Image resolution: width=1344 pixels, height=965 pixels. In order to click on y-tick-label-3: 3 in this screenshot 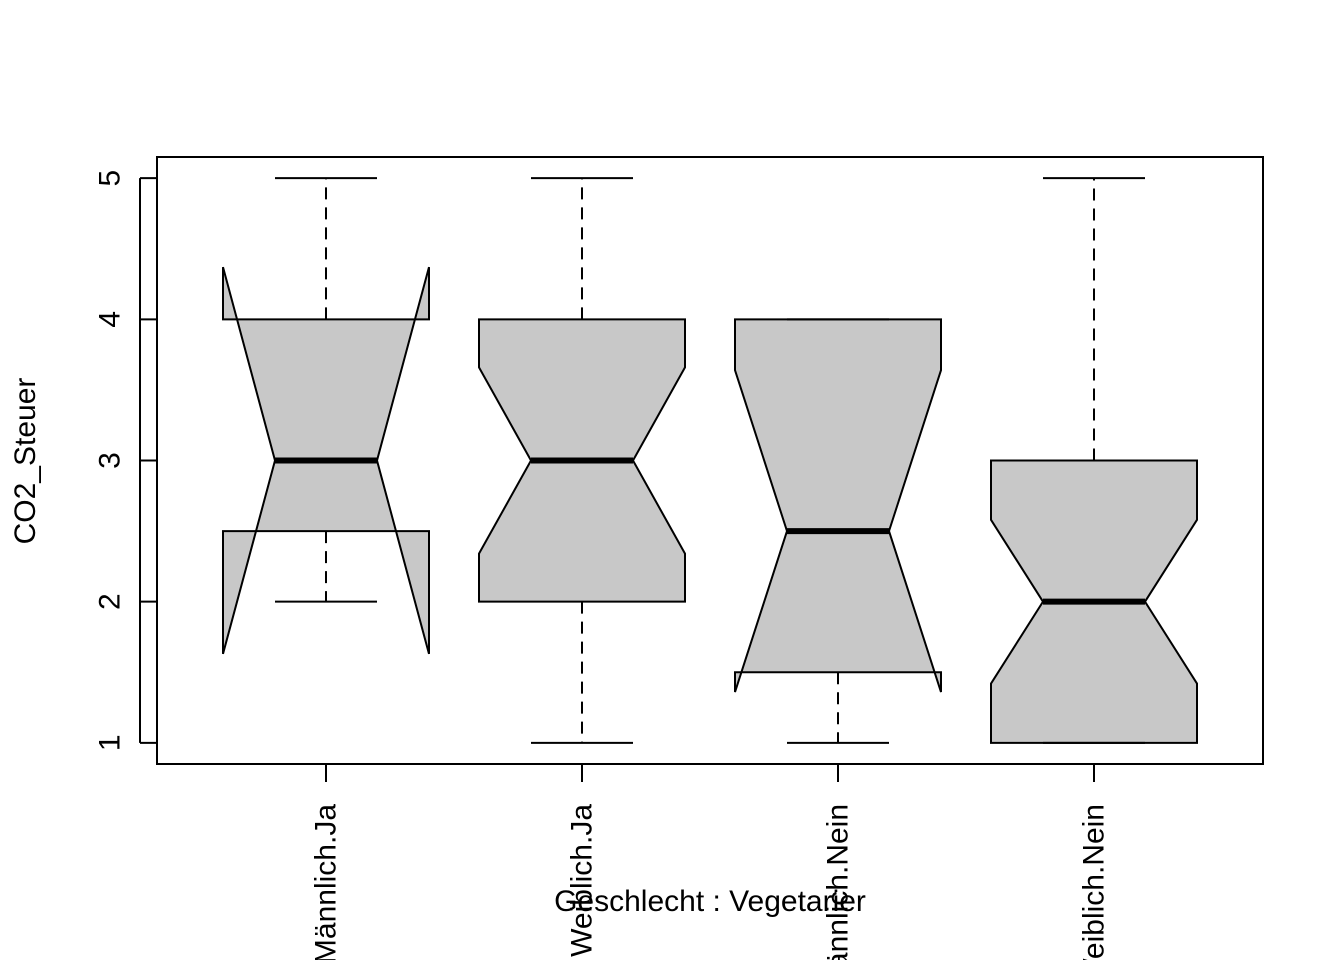, I will do `click(110, 460)`.